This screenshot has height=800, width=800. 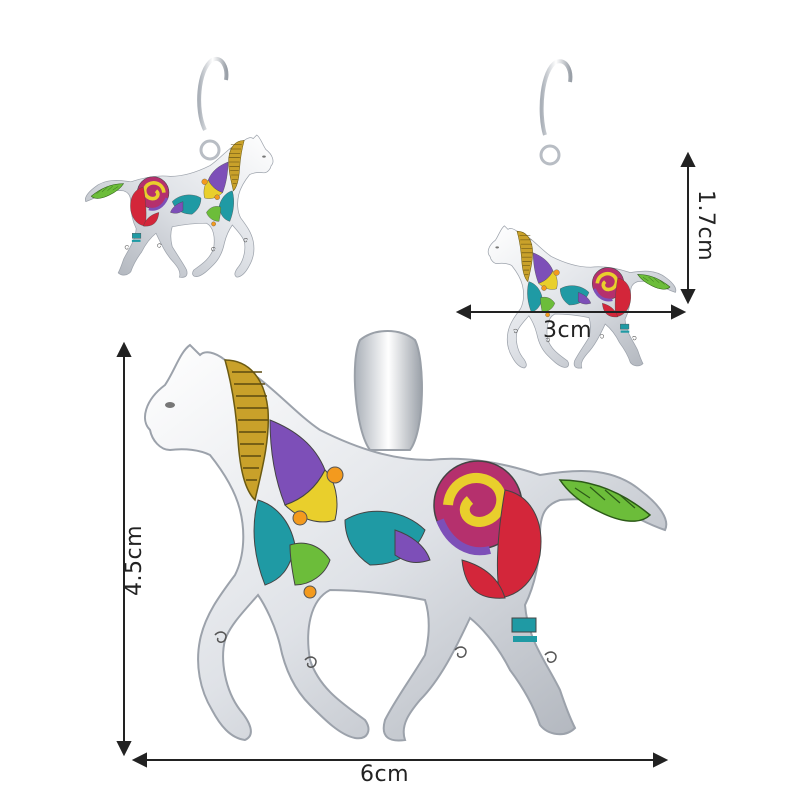 I want to click on label-pendant-height: 4.5cm, so click(x=134, y=560).